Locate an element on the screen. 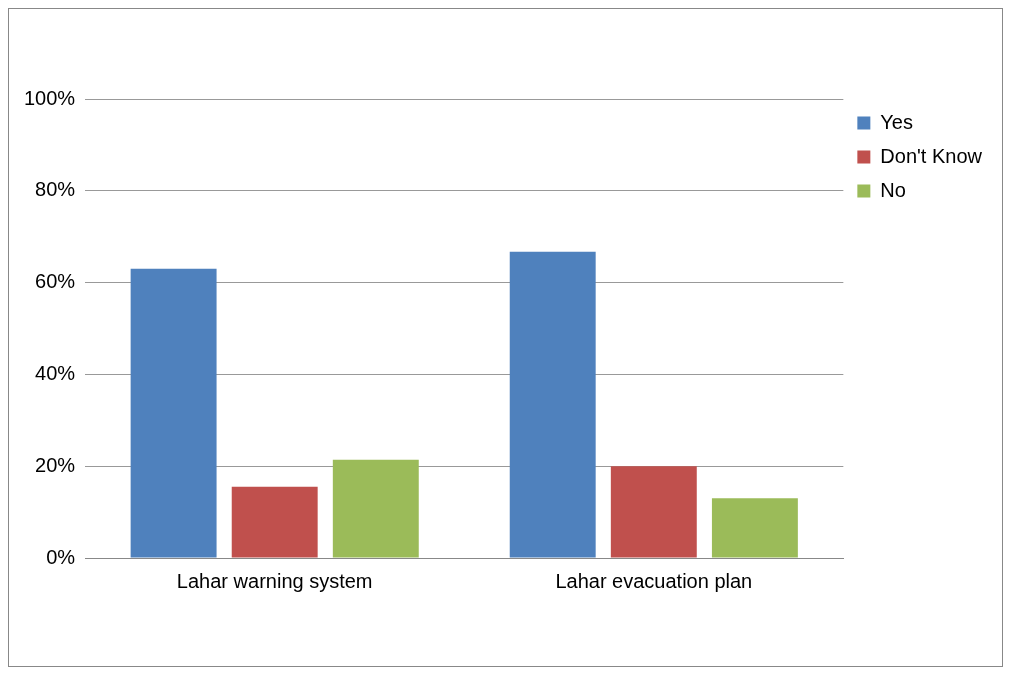 This screenshot has height=675, width=1011. x-tick-label: Lahar warning system is located at coordinates (274, 580).